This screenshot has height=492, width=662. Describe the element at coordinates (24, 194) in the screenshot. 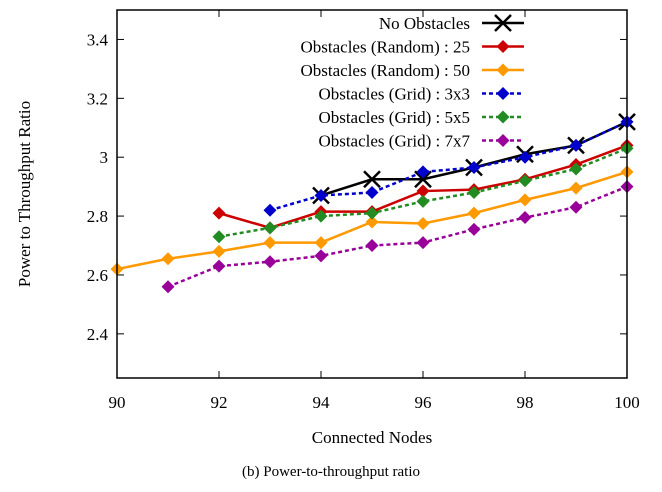

I see `y-axis-title: Power to Throughput Ratio` at that location.